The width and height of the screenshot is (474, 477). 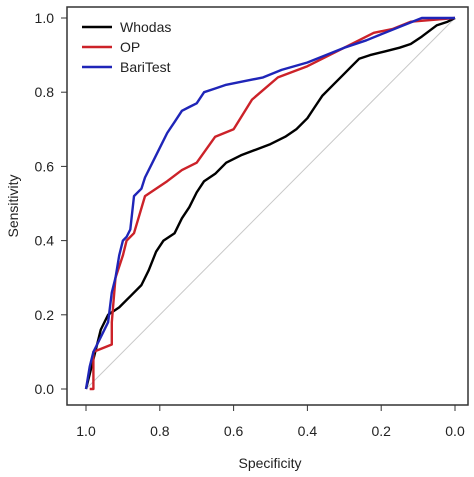 What do you see at coordinates (145, 27) in the screenshot?
I see `legend-label-whodas: Whodas` at bounding box center [145, 27].